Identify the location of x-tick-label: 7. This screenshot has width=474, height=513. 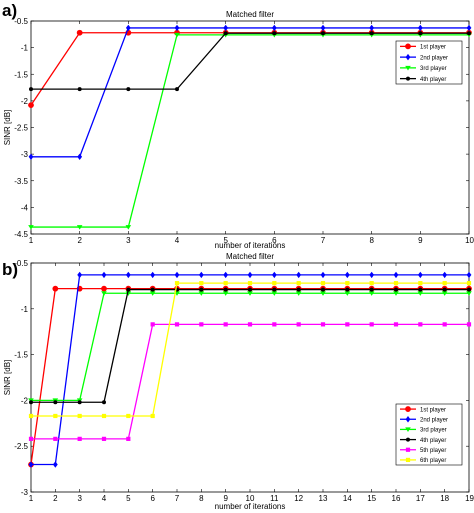
(177, 498).